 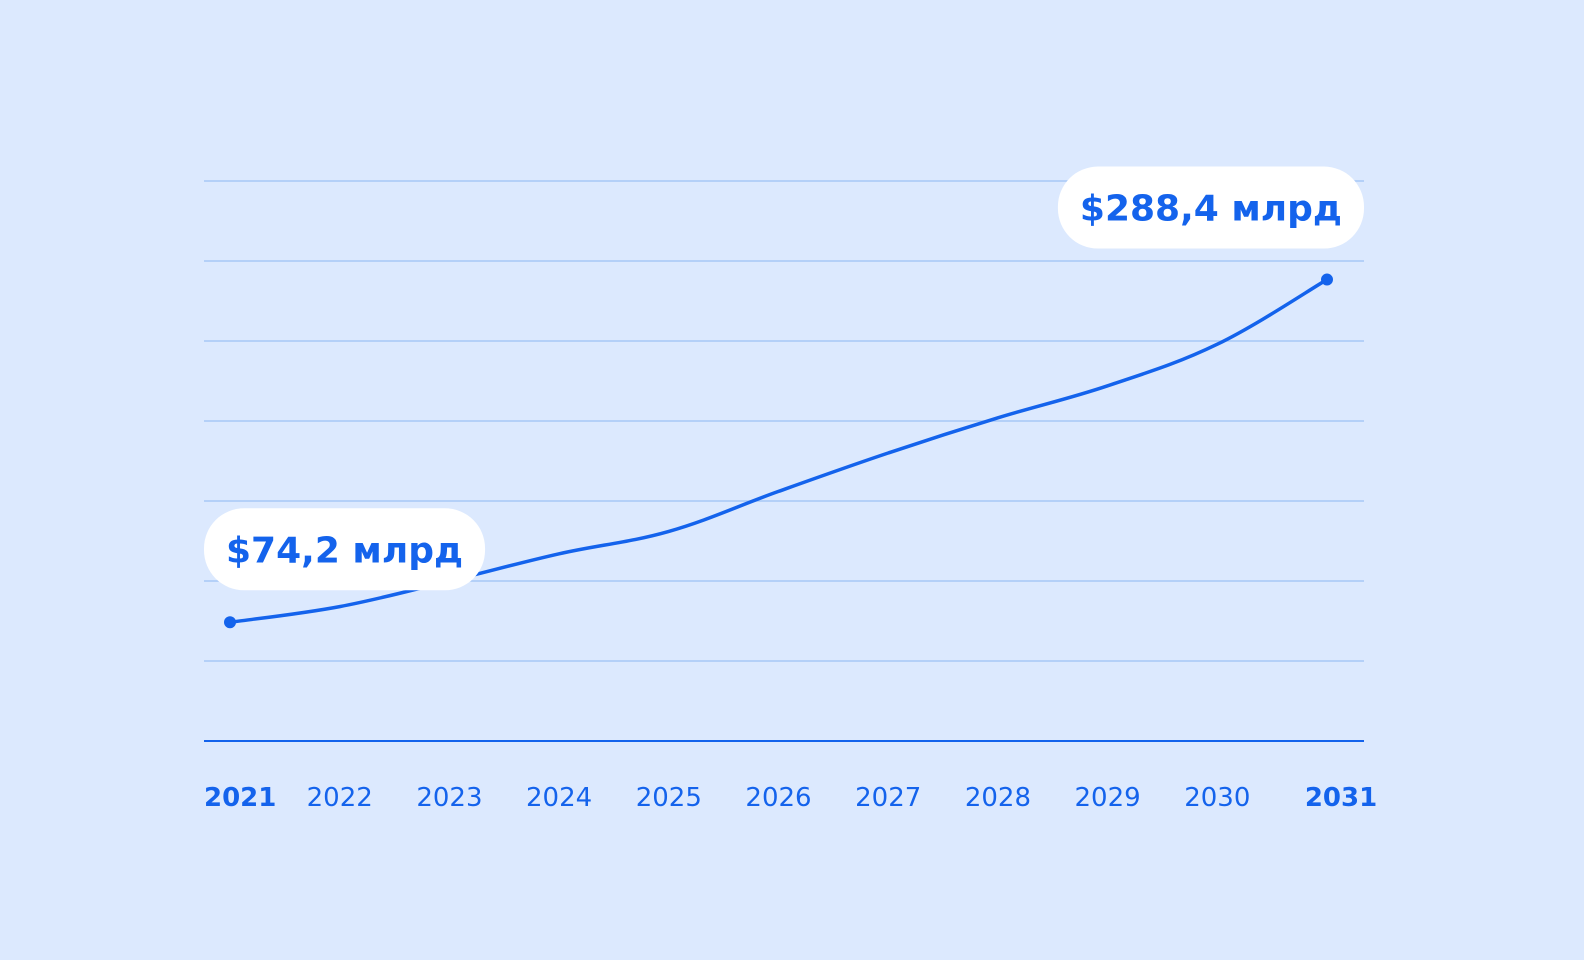 I want to click on end-point, so click(x=1327, y=279).